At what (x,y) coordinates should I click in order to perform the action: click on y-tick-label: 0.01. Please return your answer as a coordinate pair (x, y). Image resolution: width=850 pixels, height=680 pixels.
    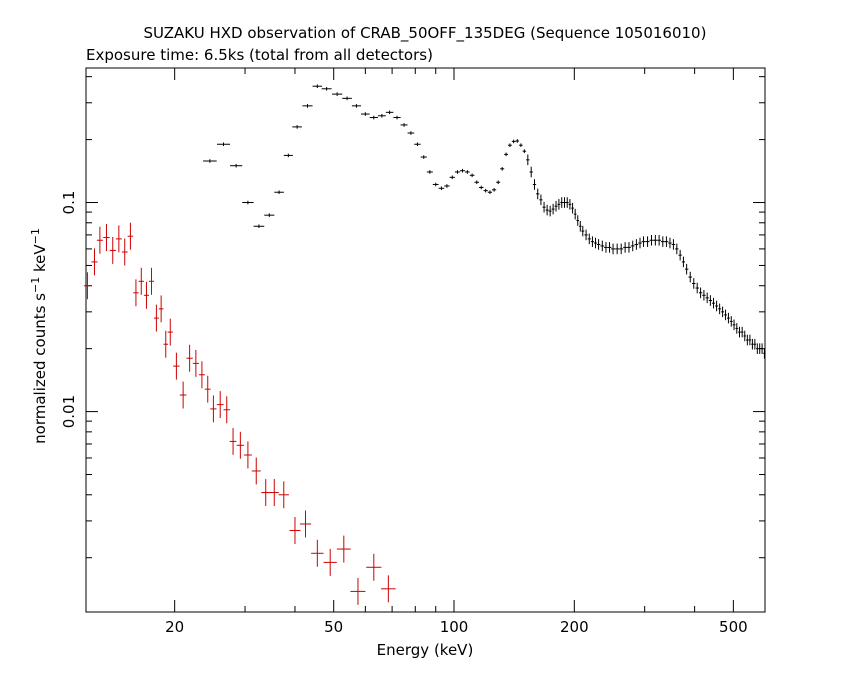
    Looking at the image, I should click on (69, 411).